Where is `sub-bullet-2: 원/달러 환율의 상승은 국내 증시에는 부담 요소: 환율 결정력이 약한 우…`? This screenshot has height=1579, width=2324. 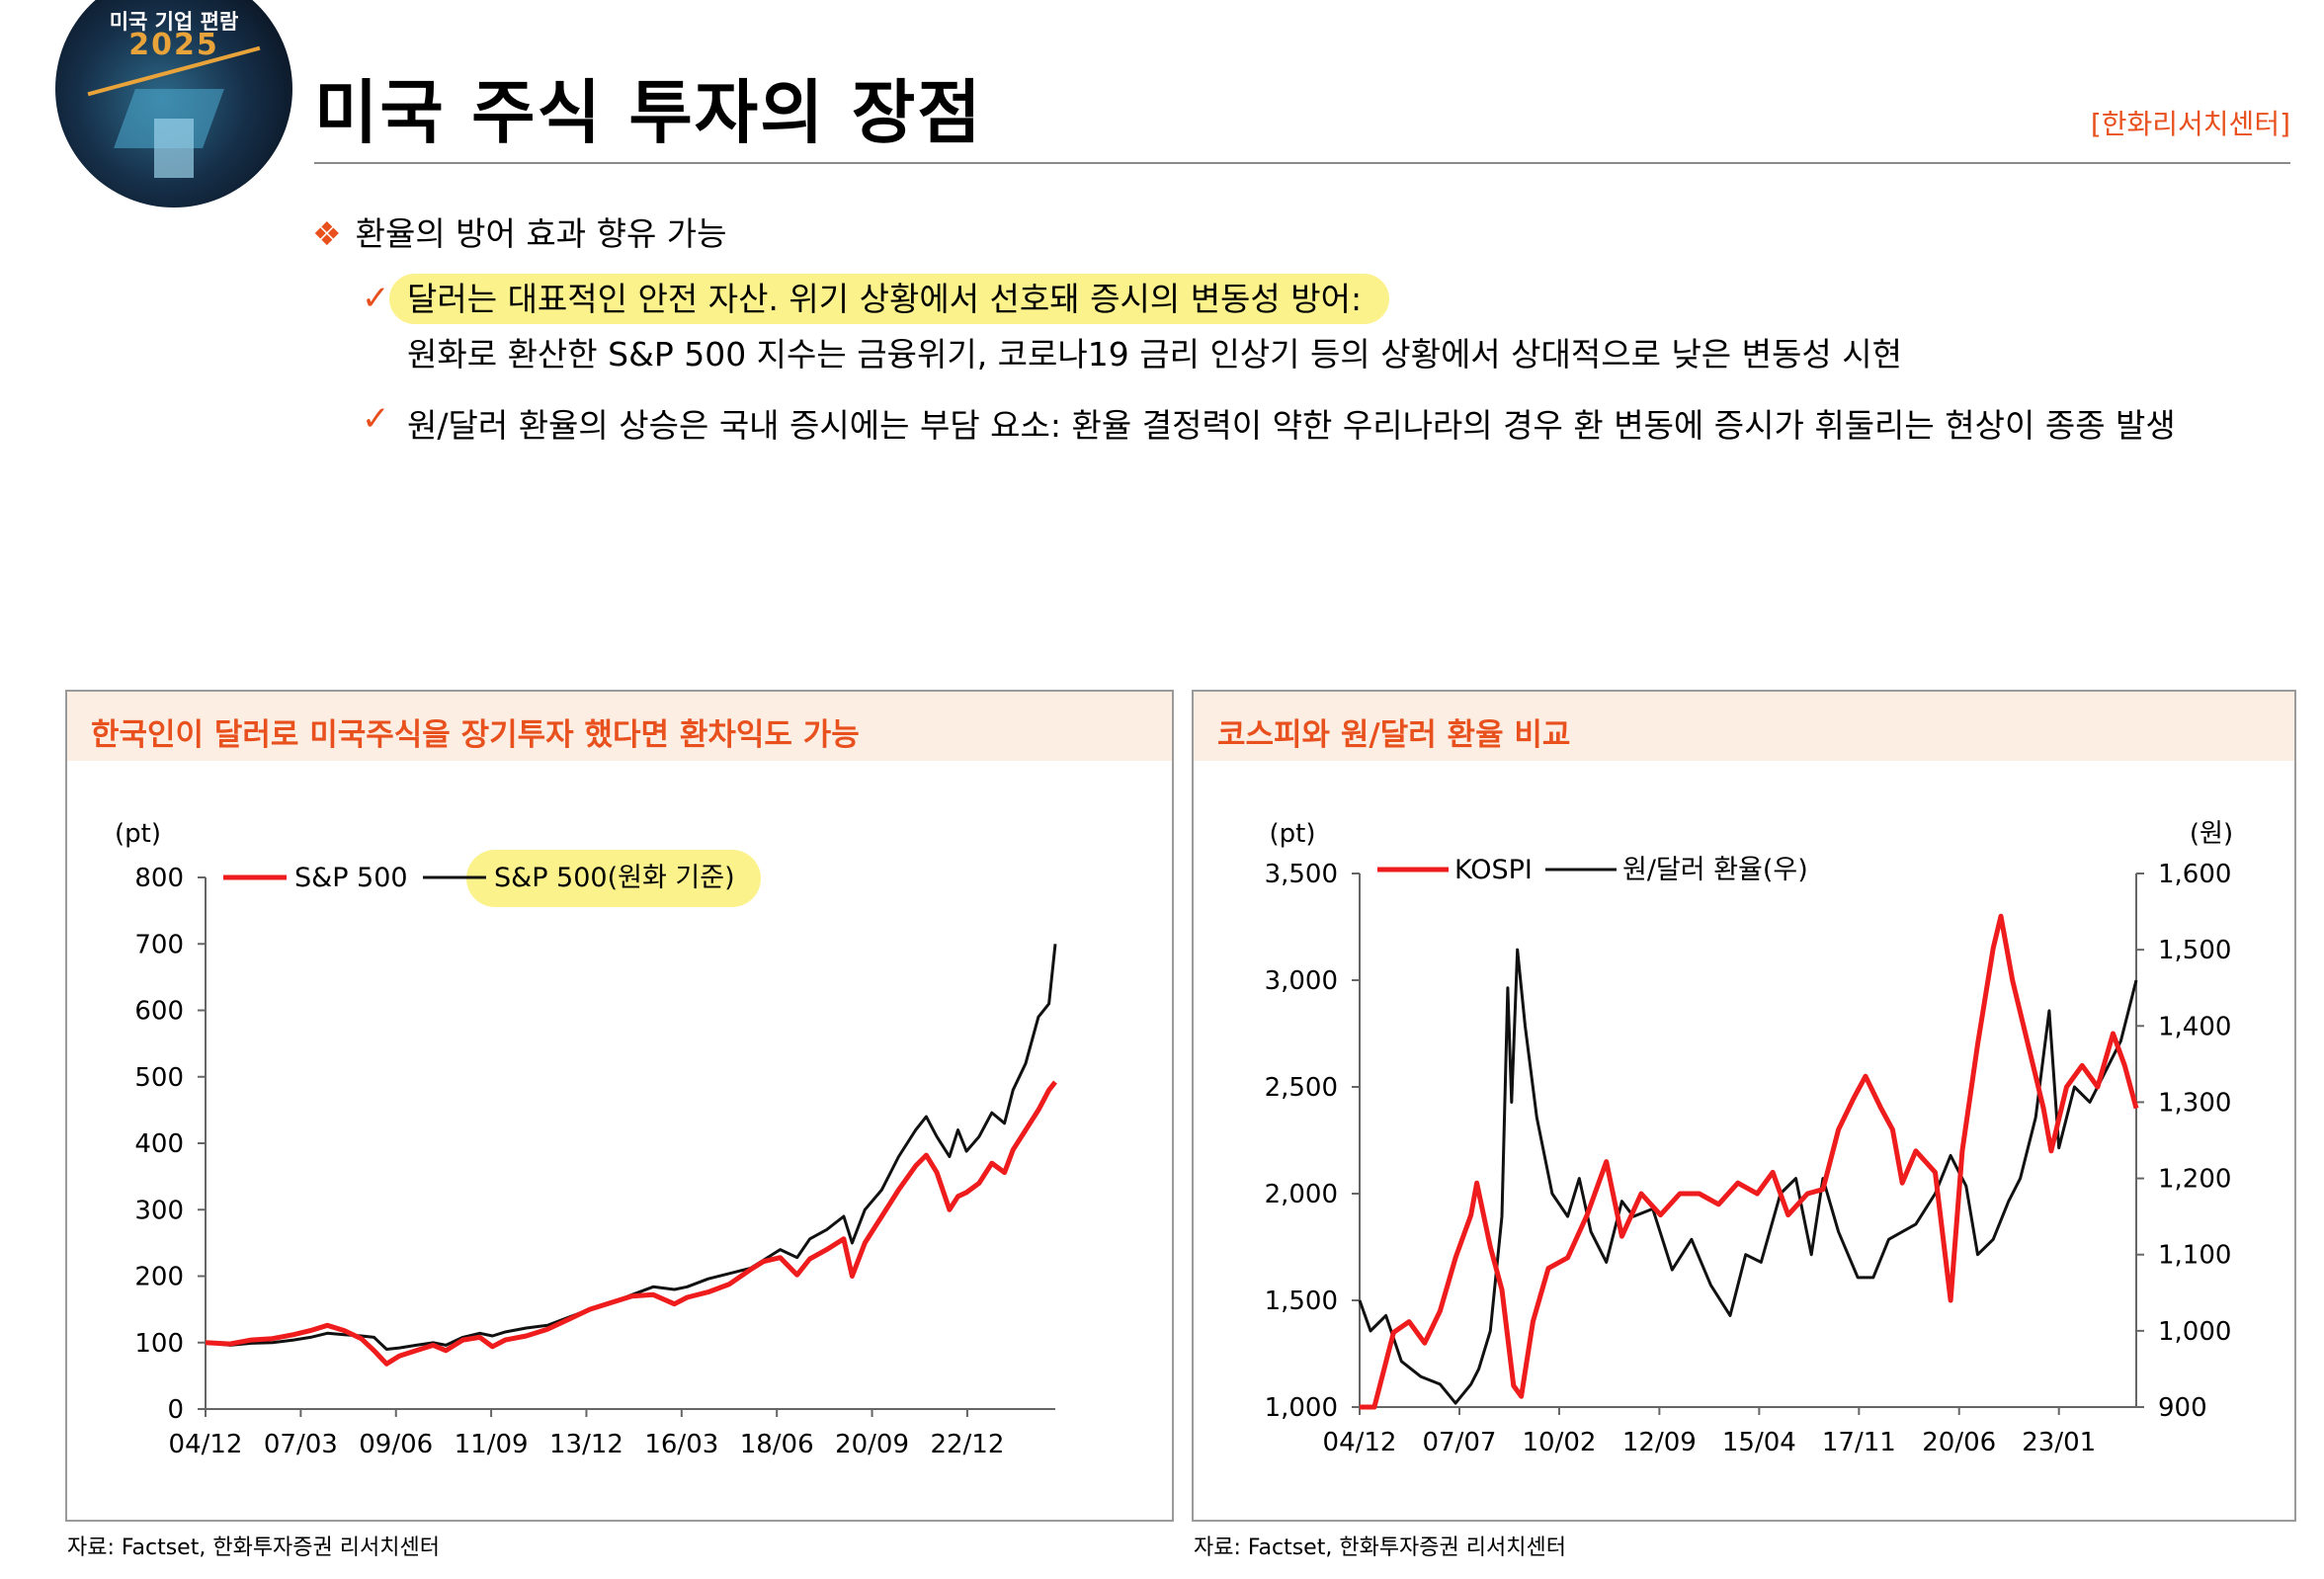
sub-bullet-2: 원/달러 환율의 상승은 국내 증시에는 부담 요소: 환율 결정력이 약한 우… is located at coordinates (1291, 425).